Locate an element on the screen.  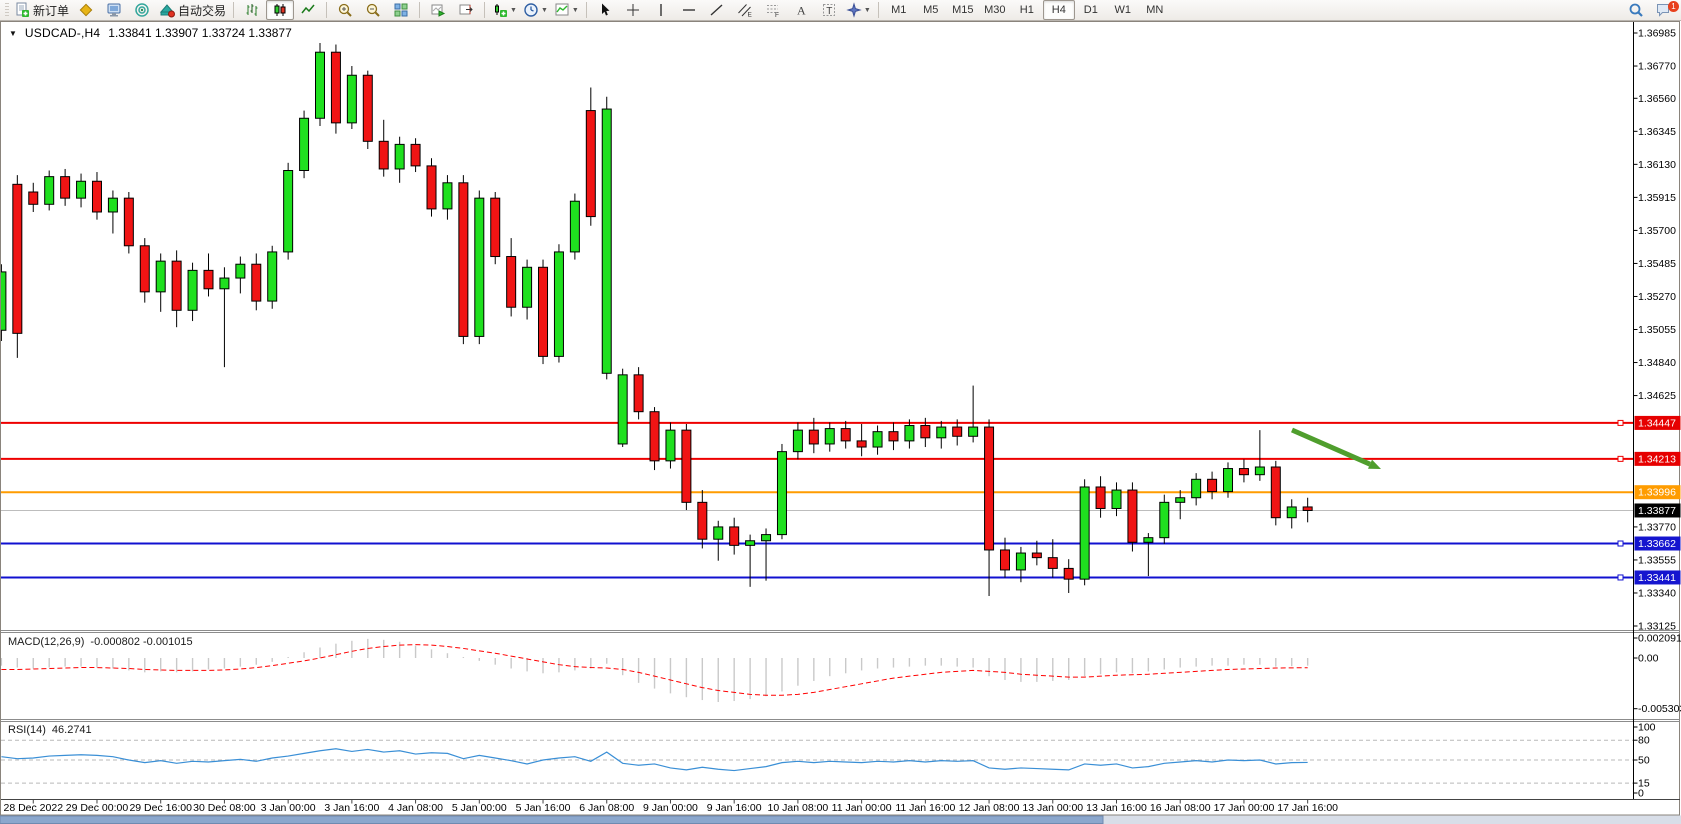
rsi-levels is located at coordinates (817, 761).